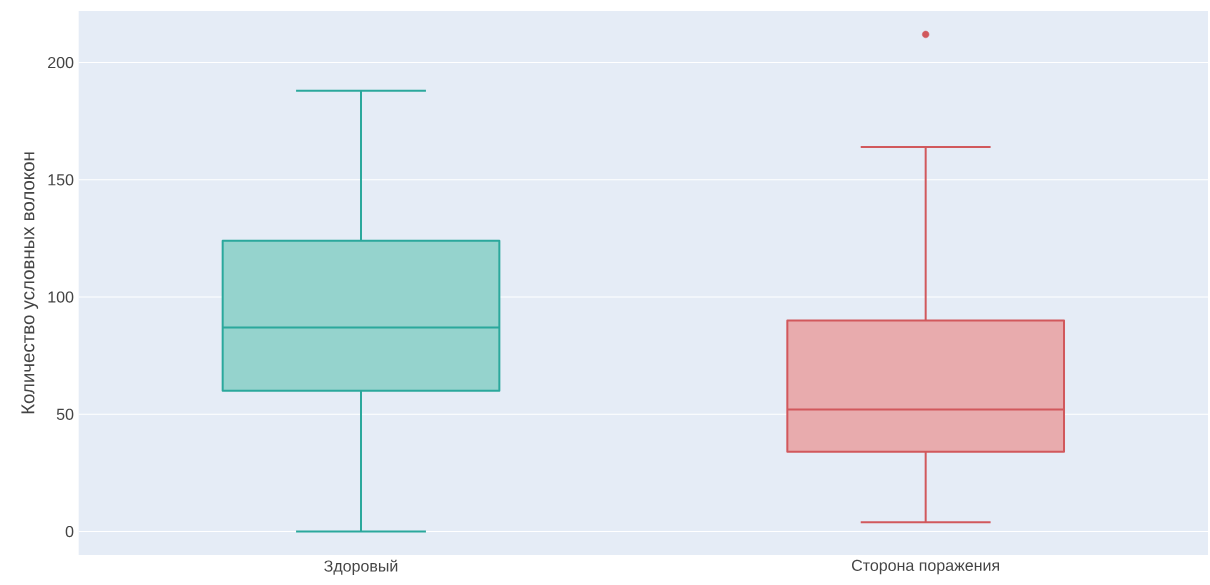 This screenshot has width=1210, height=585. Describe the element at coordinates (69, 531) in the screenshot. I see `y-tick-label: 0` at that location.